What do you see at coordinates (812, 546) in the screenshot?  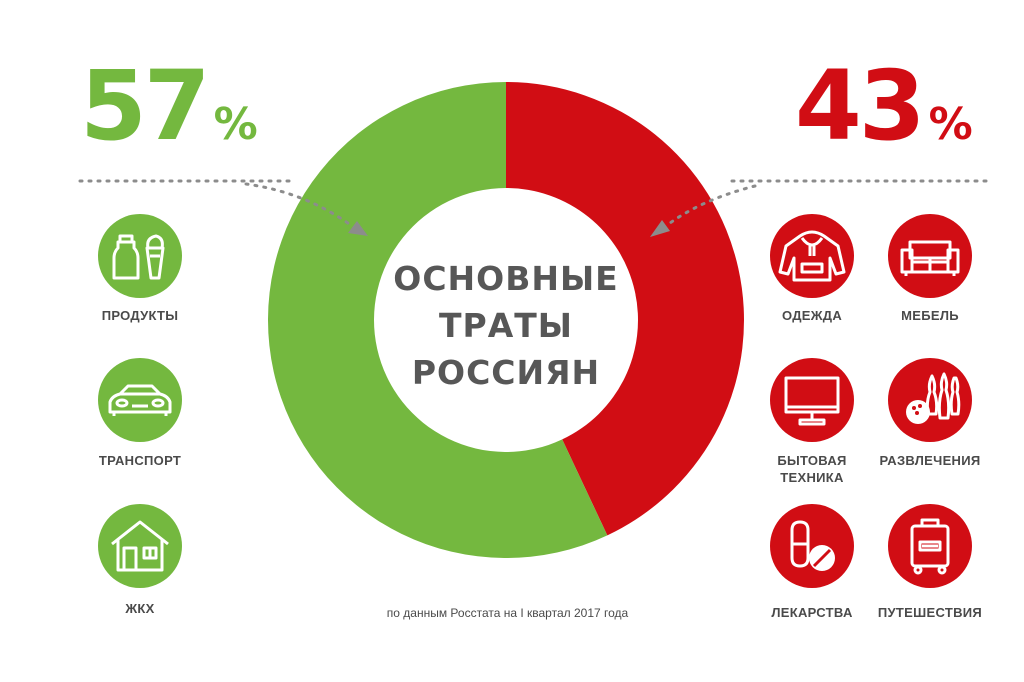 I see `pills-icon` at bounding box center [812, 546].